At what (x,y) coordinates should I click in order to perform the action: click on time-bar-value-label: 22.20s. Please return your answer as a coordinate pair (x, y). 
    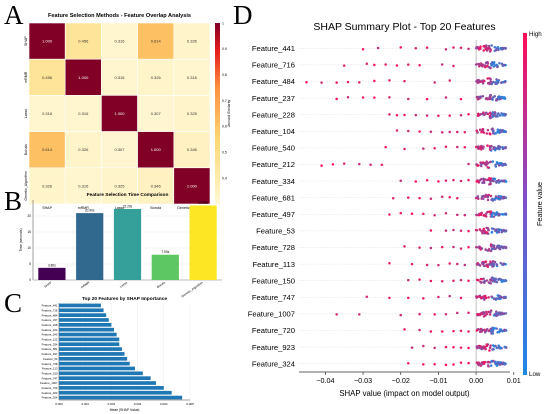
    Looking at the image, I should click on (128, 206).